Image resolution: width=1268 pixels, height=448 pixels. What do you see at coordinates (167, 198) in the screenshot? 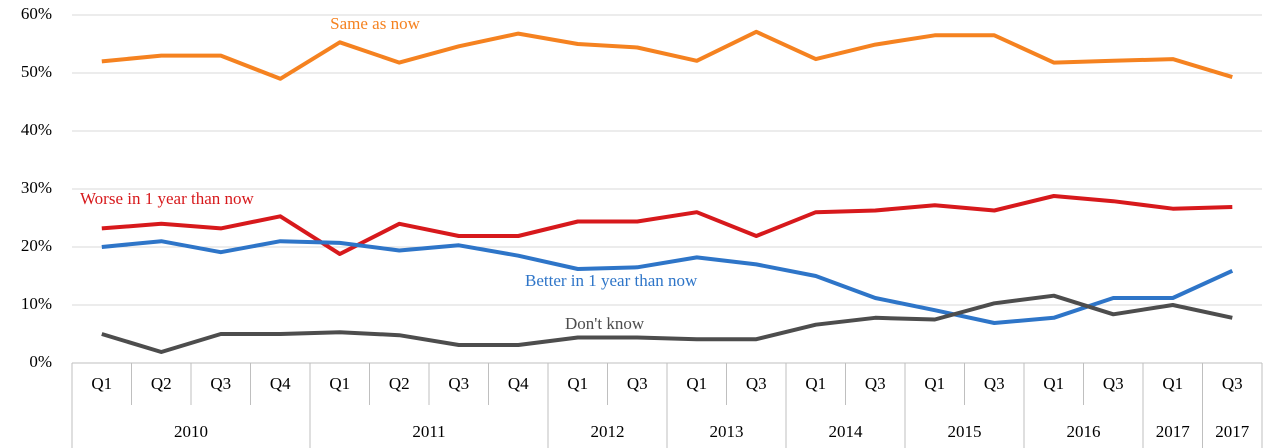
I see `series-label: Worse in 1 year than now` at bounding box center [167, 198].